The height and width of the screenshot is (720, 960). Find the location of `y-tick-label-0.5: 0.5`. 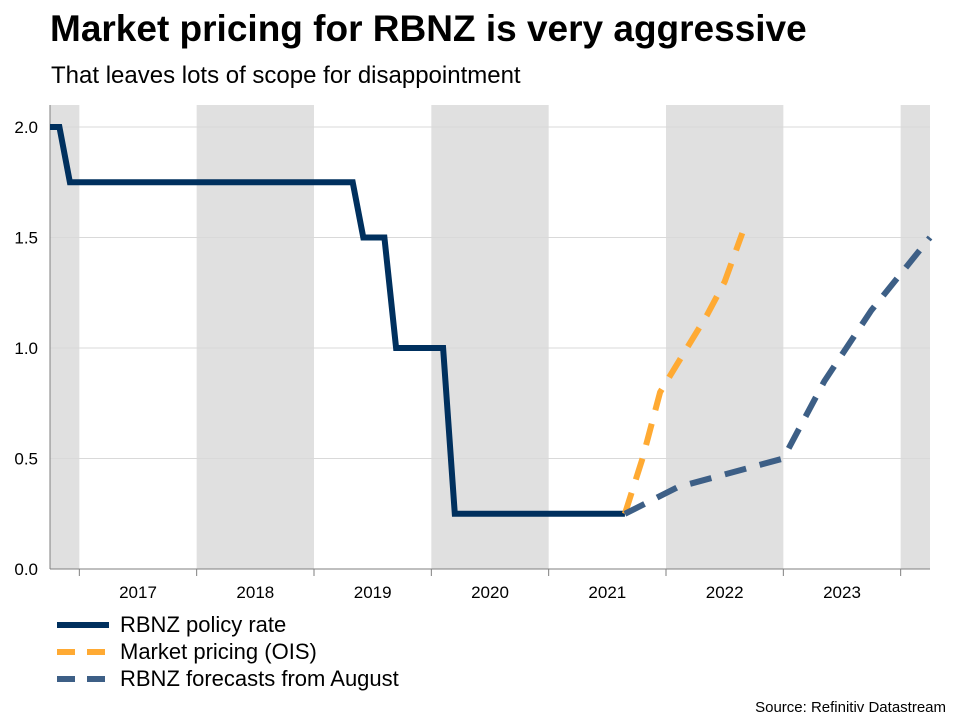

y-tick-label-0.5: 0.5 is located at coordinates (26, 459).